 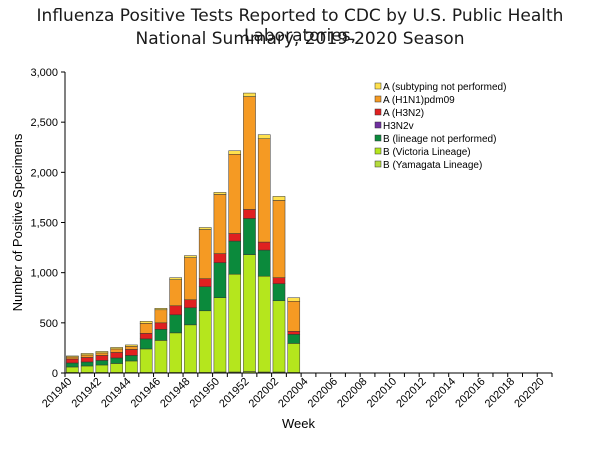 I want to click on legend-entry: B (Victoria Lineage), so click(x=427, y=152).